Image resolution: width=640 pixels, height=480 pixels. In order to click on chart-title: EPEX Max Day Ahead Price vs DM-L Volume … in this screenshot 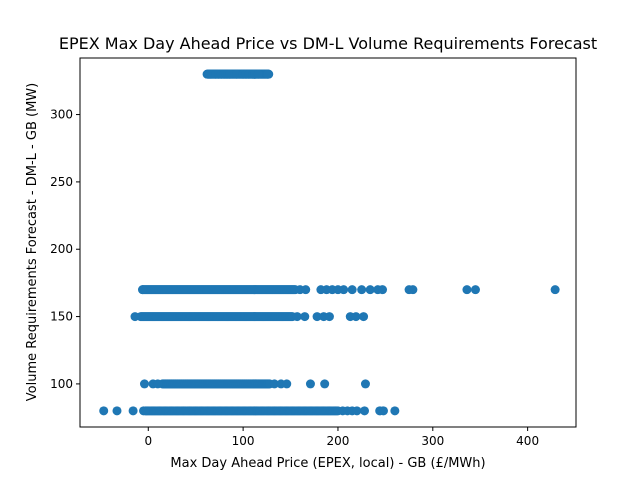, I will do `click(328, 43)`.